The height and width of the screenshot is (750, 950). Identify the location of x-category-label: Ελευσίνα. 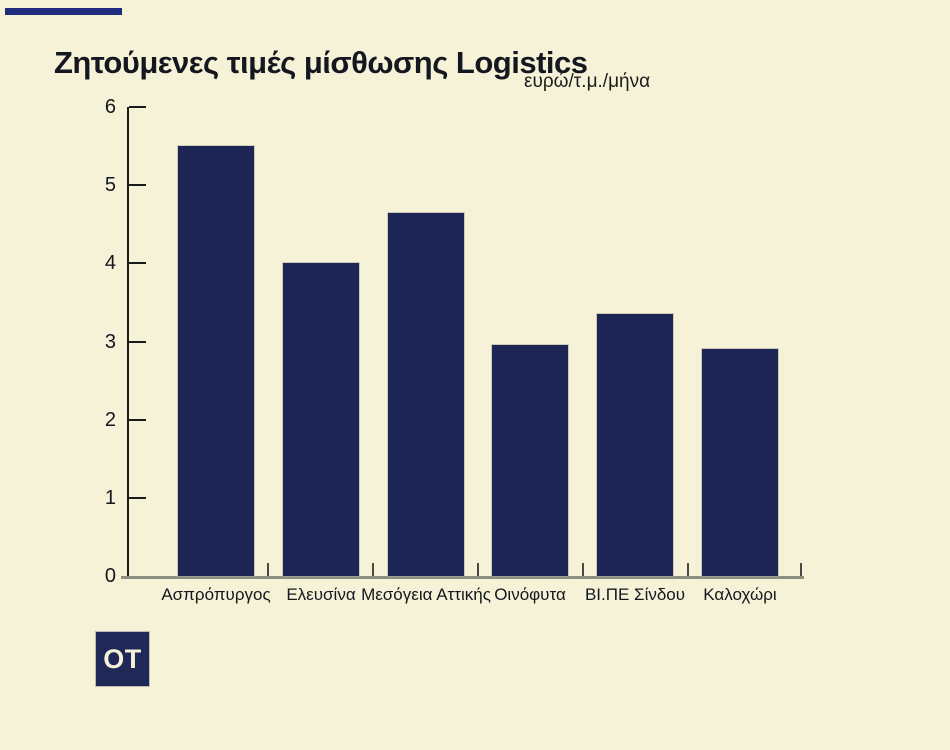
(321, 594).